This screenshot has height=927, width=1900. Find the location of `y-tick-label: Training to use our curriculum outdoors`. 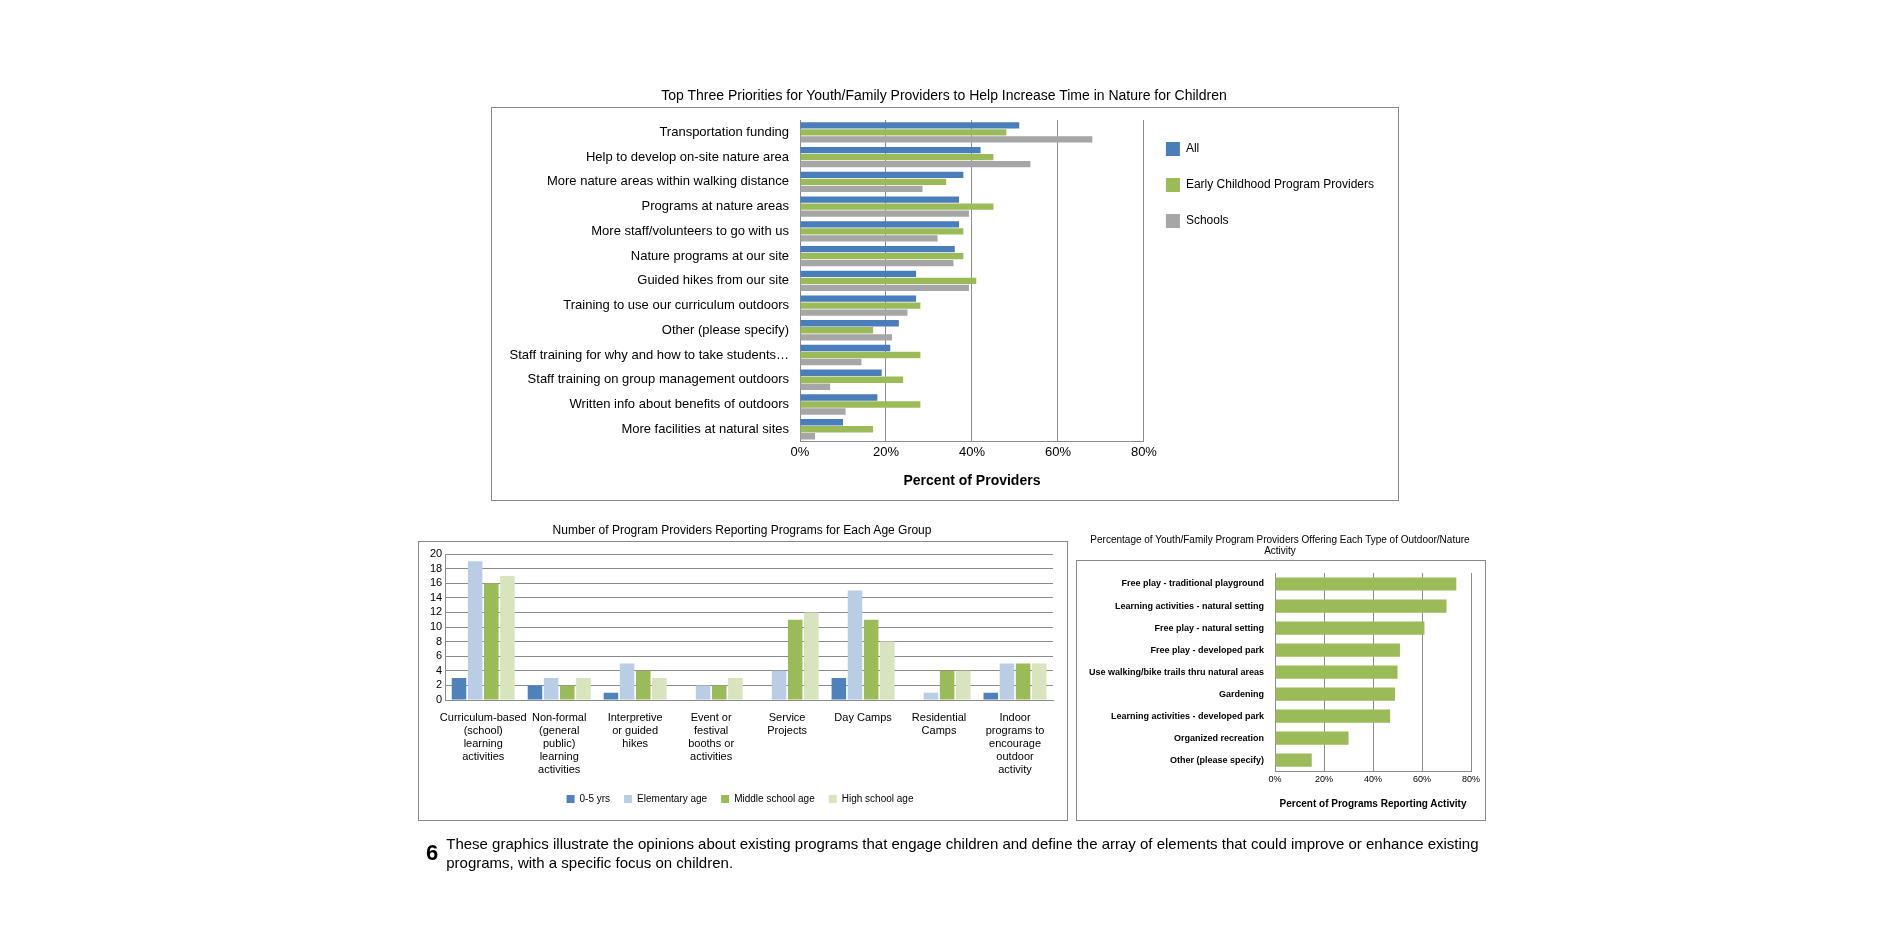

y-tick-label: Training to use our curriculum outdoors is located at coordinates (676, 305).